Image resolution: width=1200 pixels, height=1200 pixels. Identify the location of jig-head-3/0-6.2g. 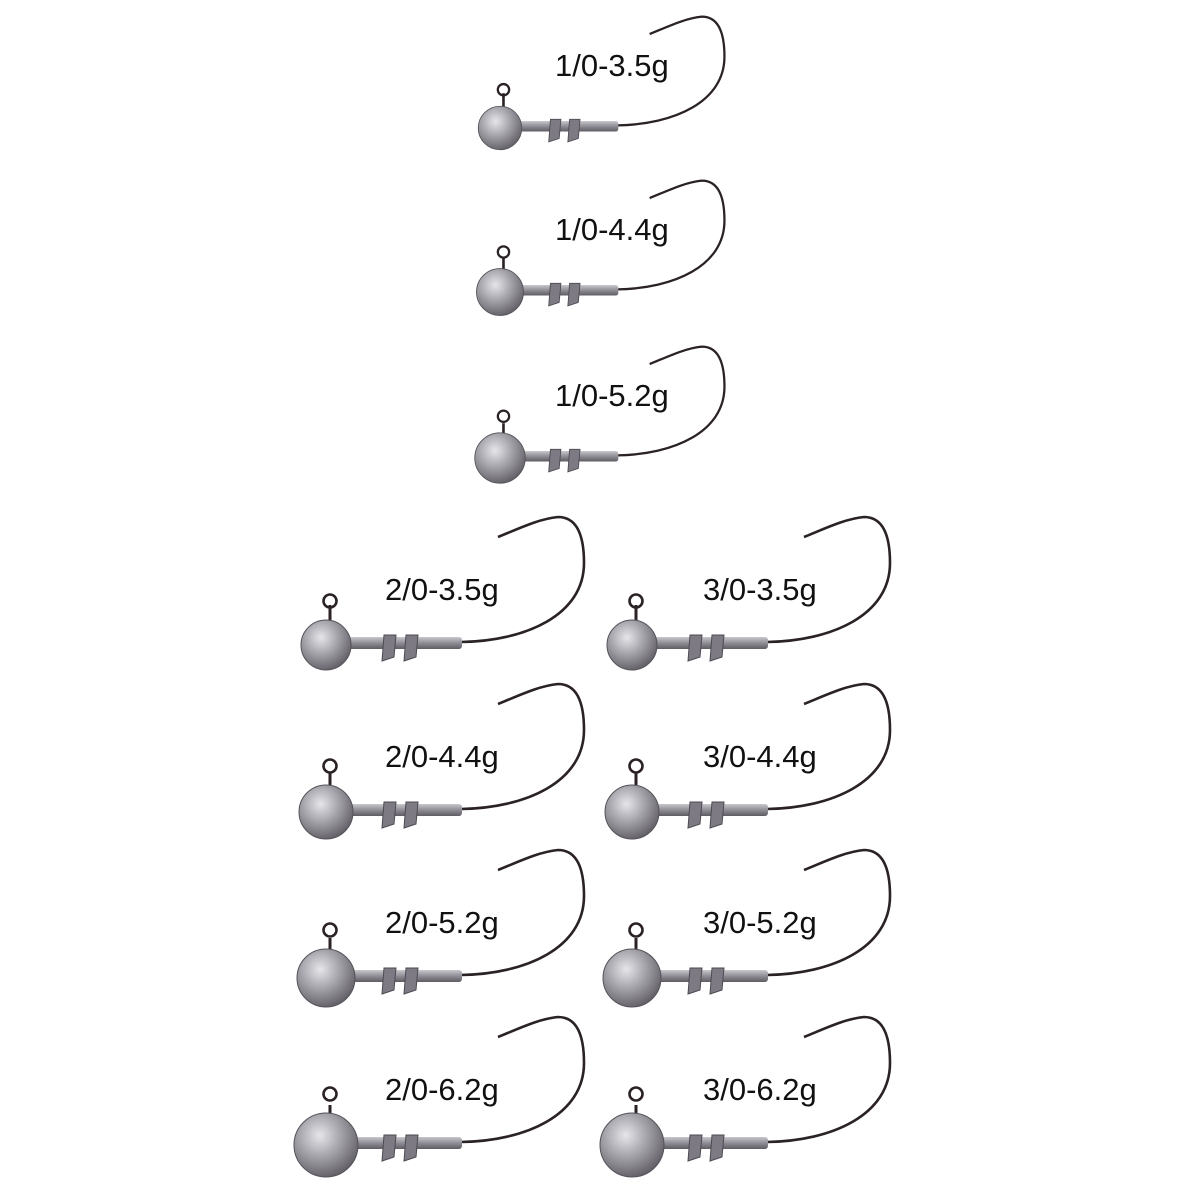
(745, 1096).